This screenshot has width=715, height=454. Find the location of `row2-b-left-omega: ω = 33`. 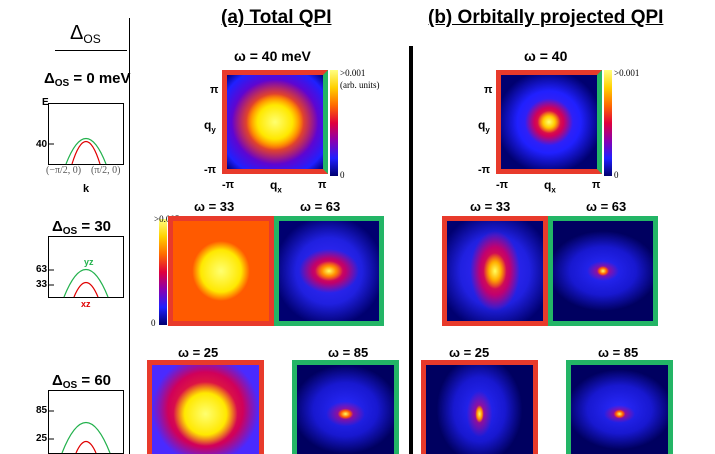

row2-b-left-omega: ω = 33 is located at coordinates (490, 206).